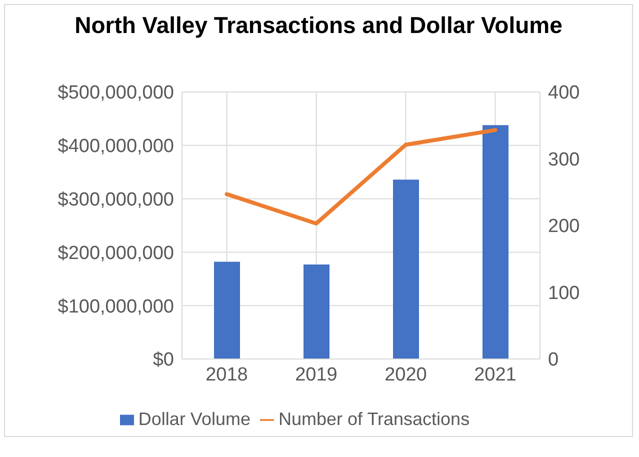 The width and height of the screenshot is (639, 457). Describe the element at coordinates (116, 93) in the screenshot. I see `y-tick-label: $500,000,000` at that location.